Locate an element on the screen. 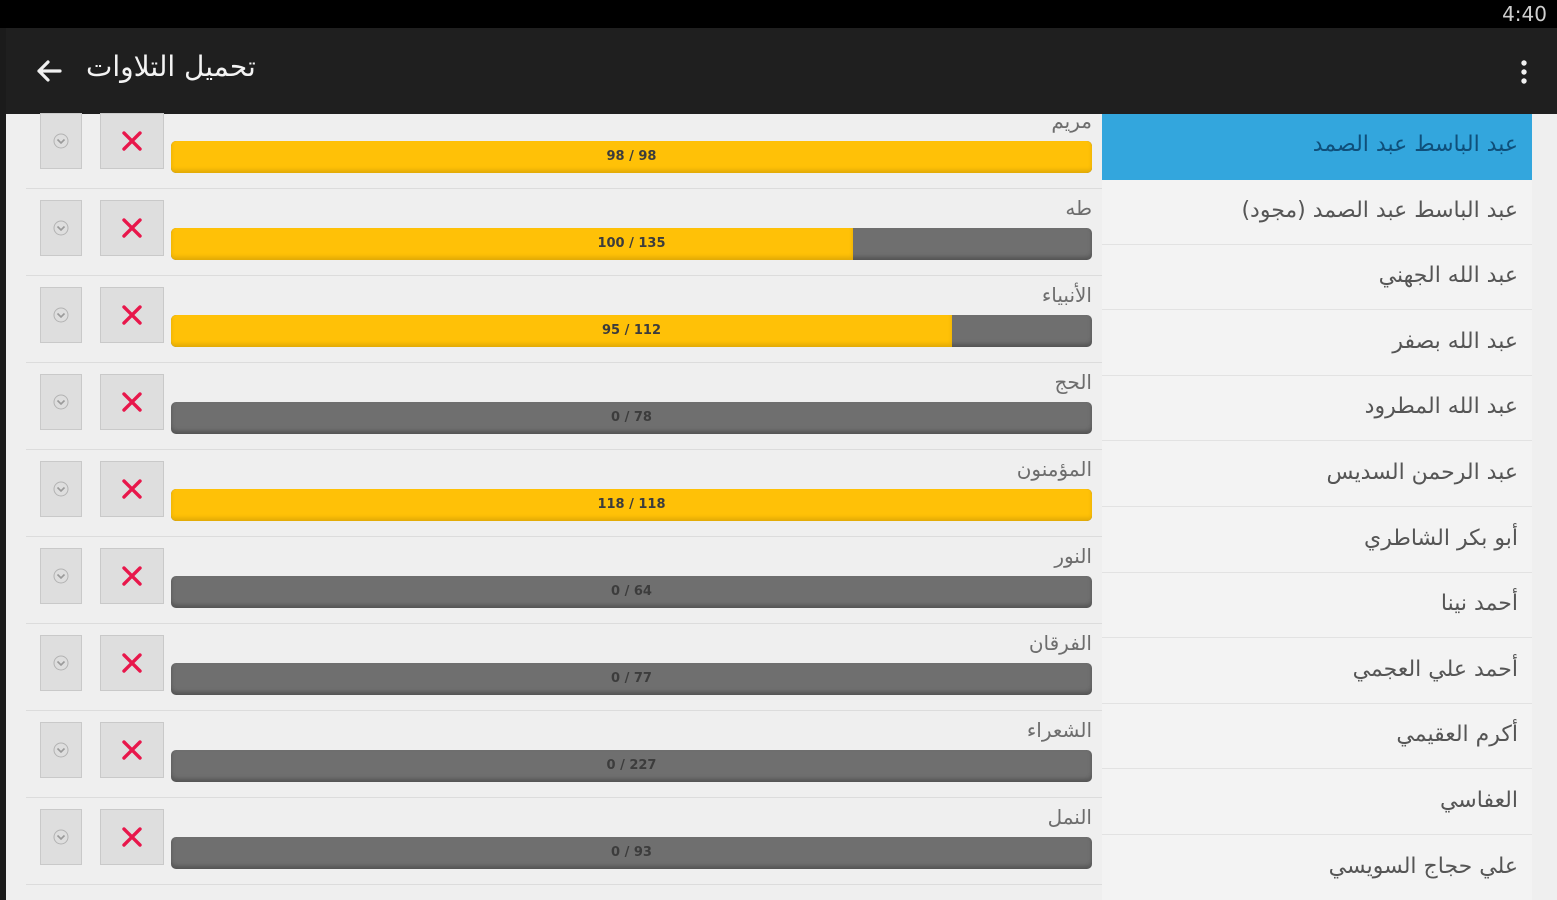 This screenshot has width=1557, height=900. download-progress-bar: 0 / 227 is located at coordinates (631, 766).